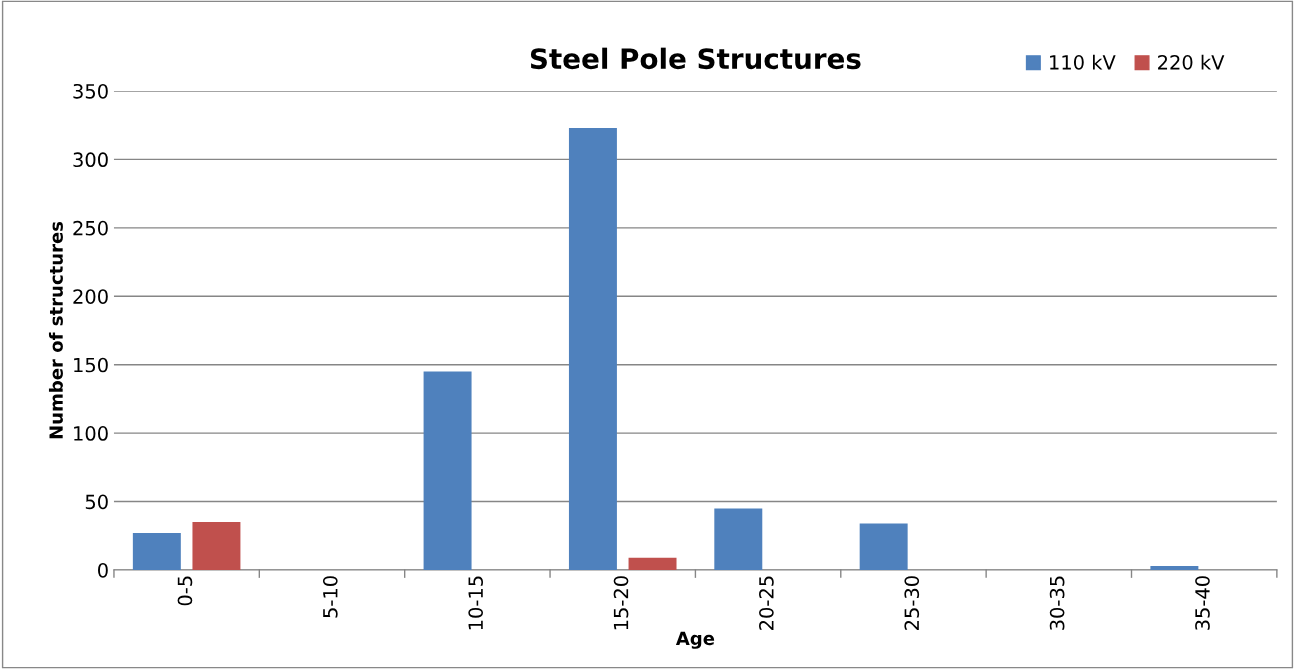  I want to click on x-tick-label: 0-5, so click(185, 591).